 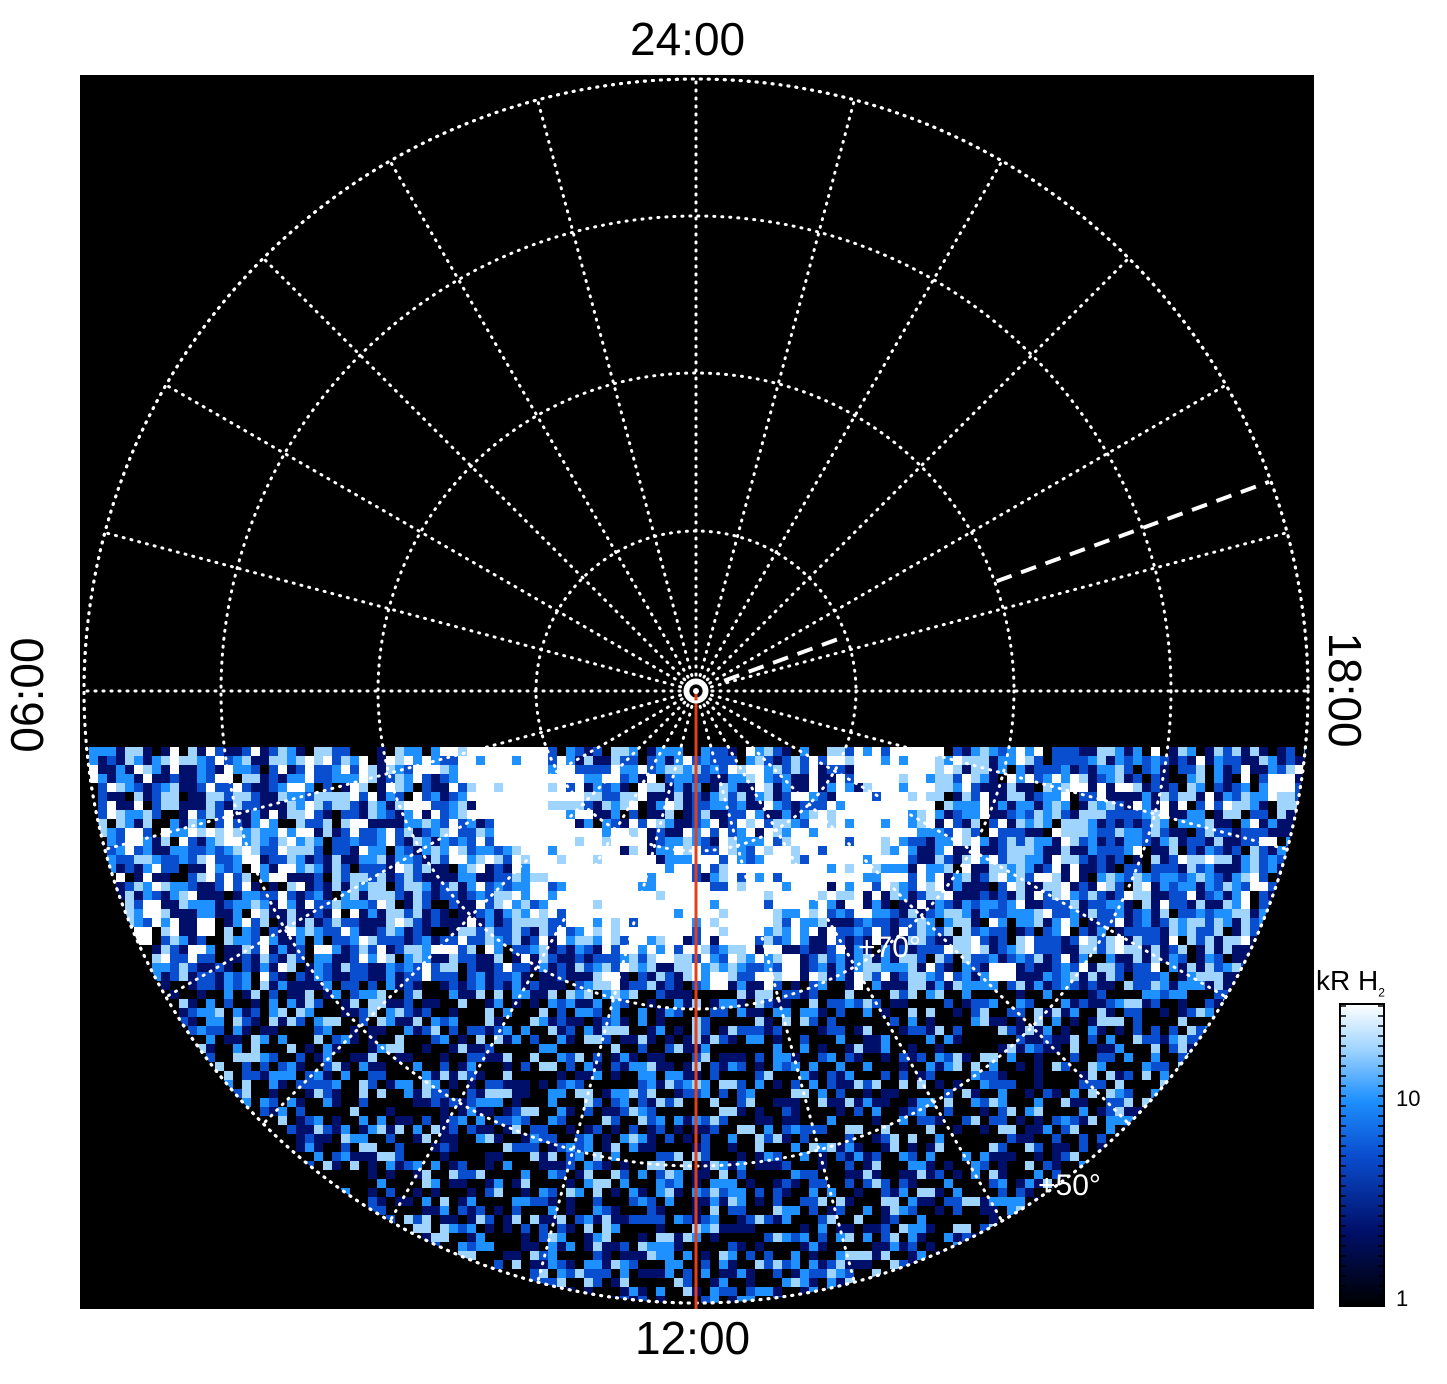 I want to click on local-time-label-06: 06:00, so click(x=27, y=695).